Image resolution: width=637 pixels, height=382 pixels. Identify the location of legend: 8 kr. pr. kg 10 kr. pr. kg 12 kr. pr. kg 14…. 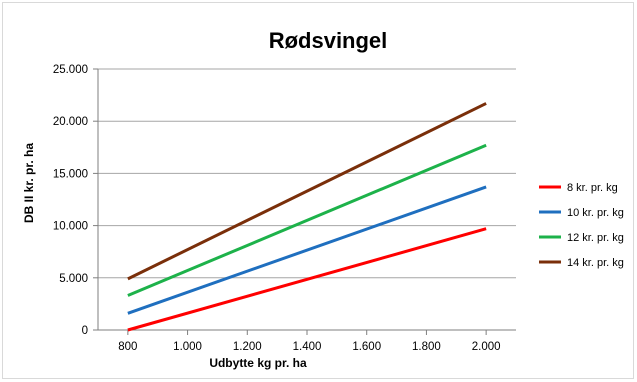
(581, 225).